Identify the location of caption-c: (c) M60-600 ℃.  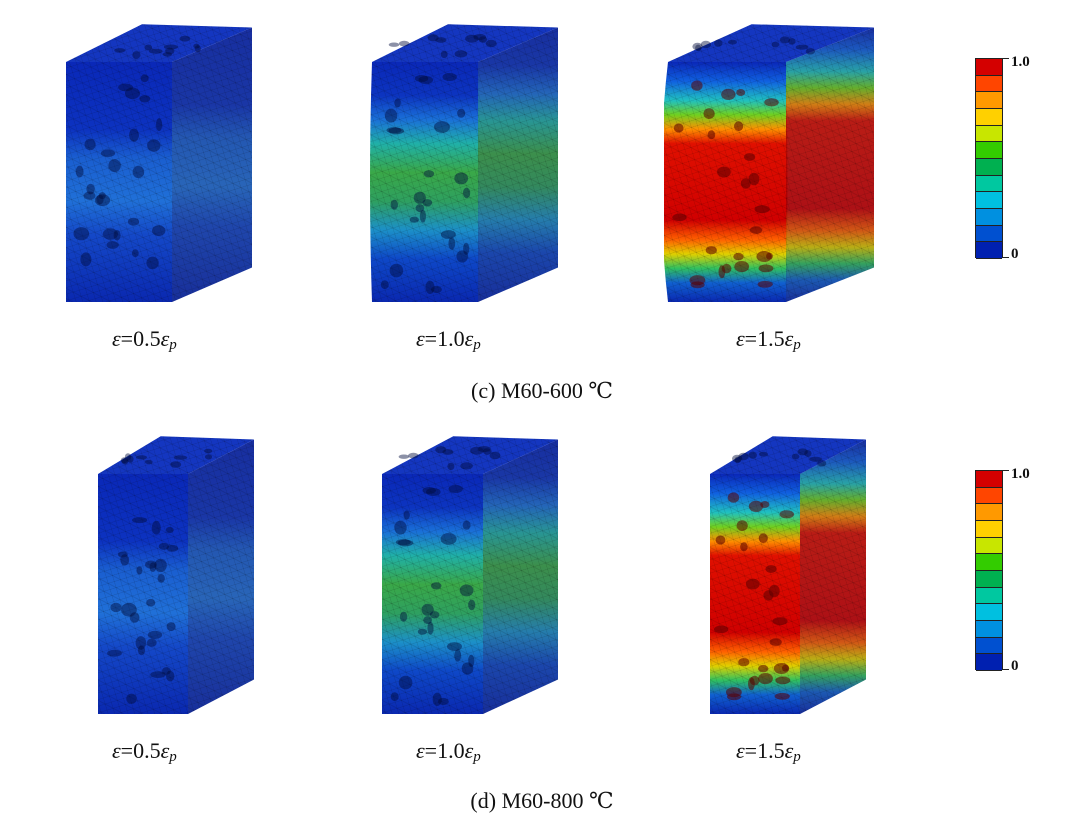
(542, 390).